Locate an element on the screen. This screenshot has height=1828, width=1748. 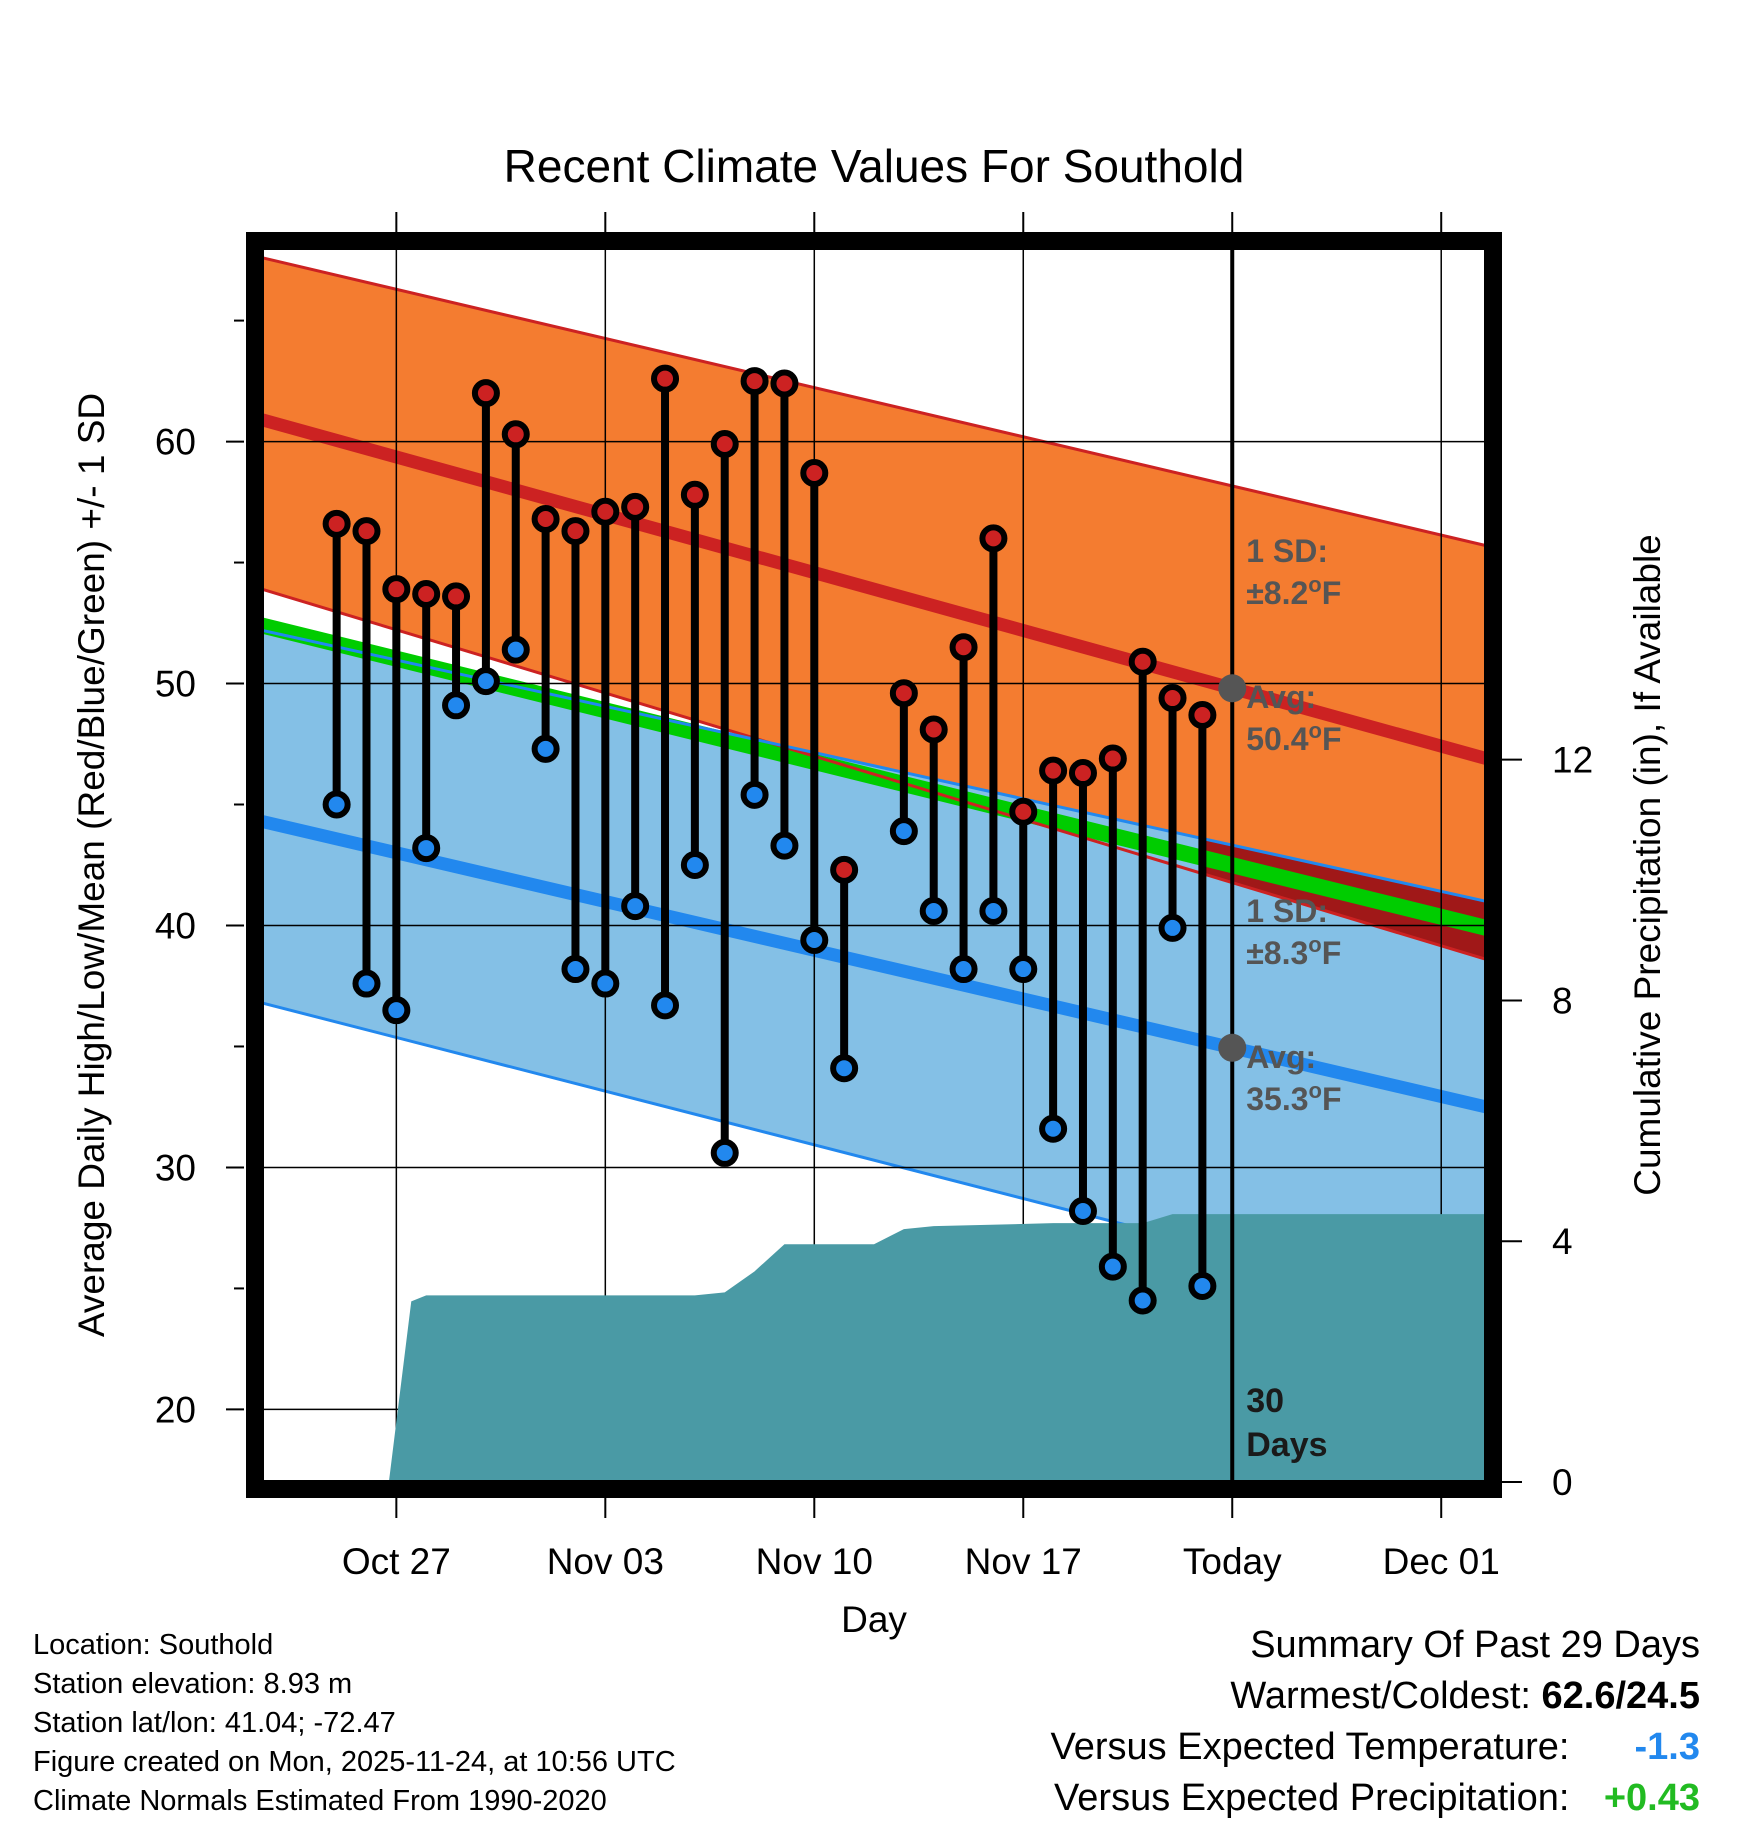
y-tick-label: 60 is located at coordinates (175, 442).